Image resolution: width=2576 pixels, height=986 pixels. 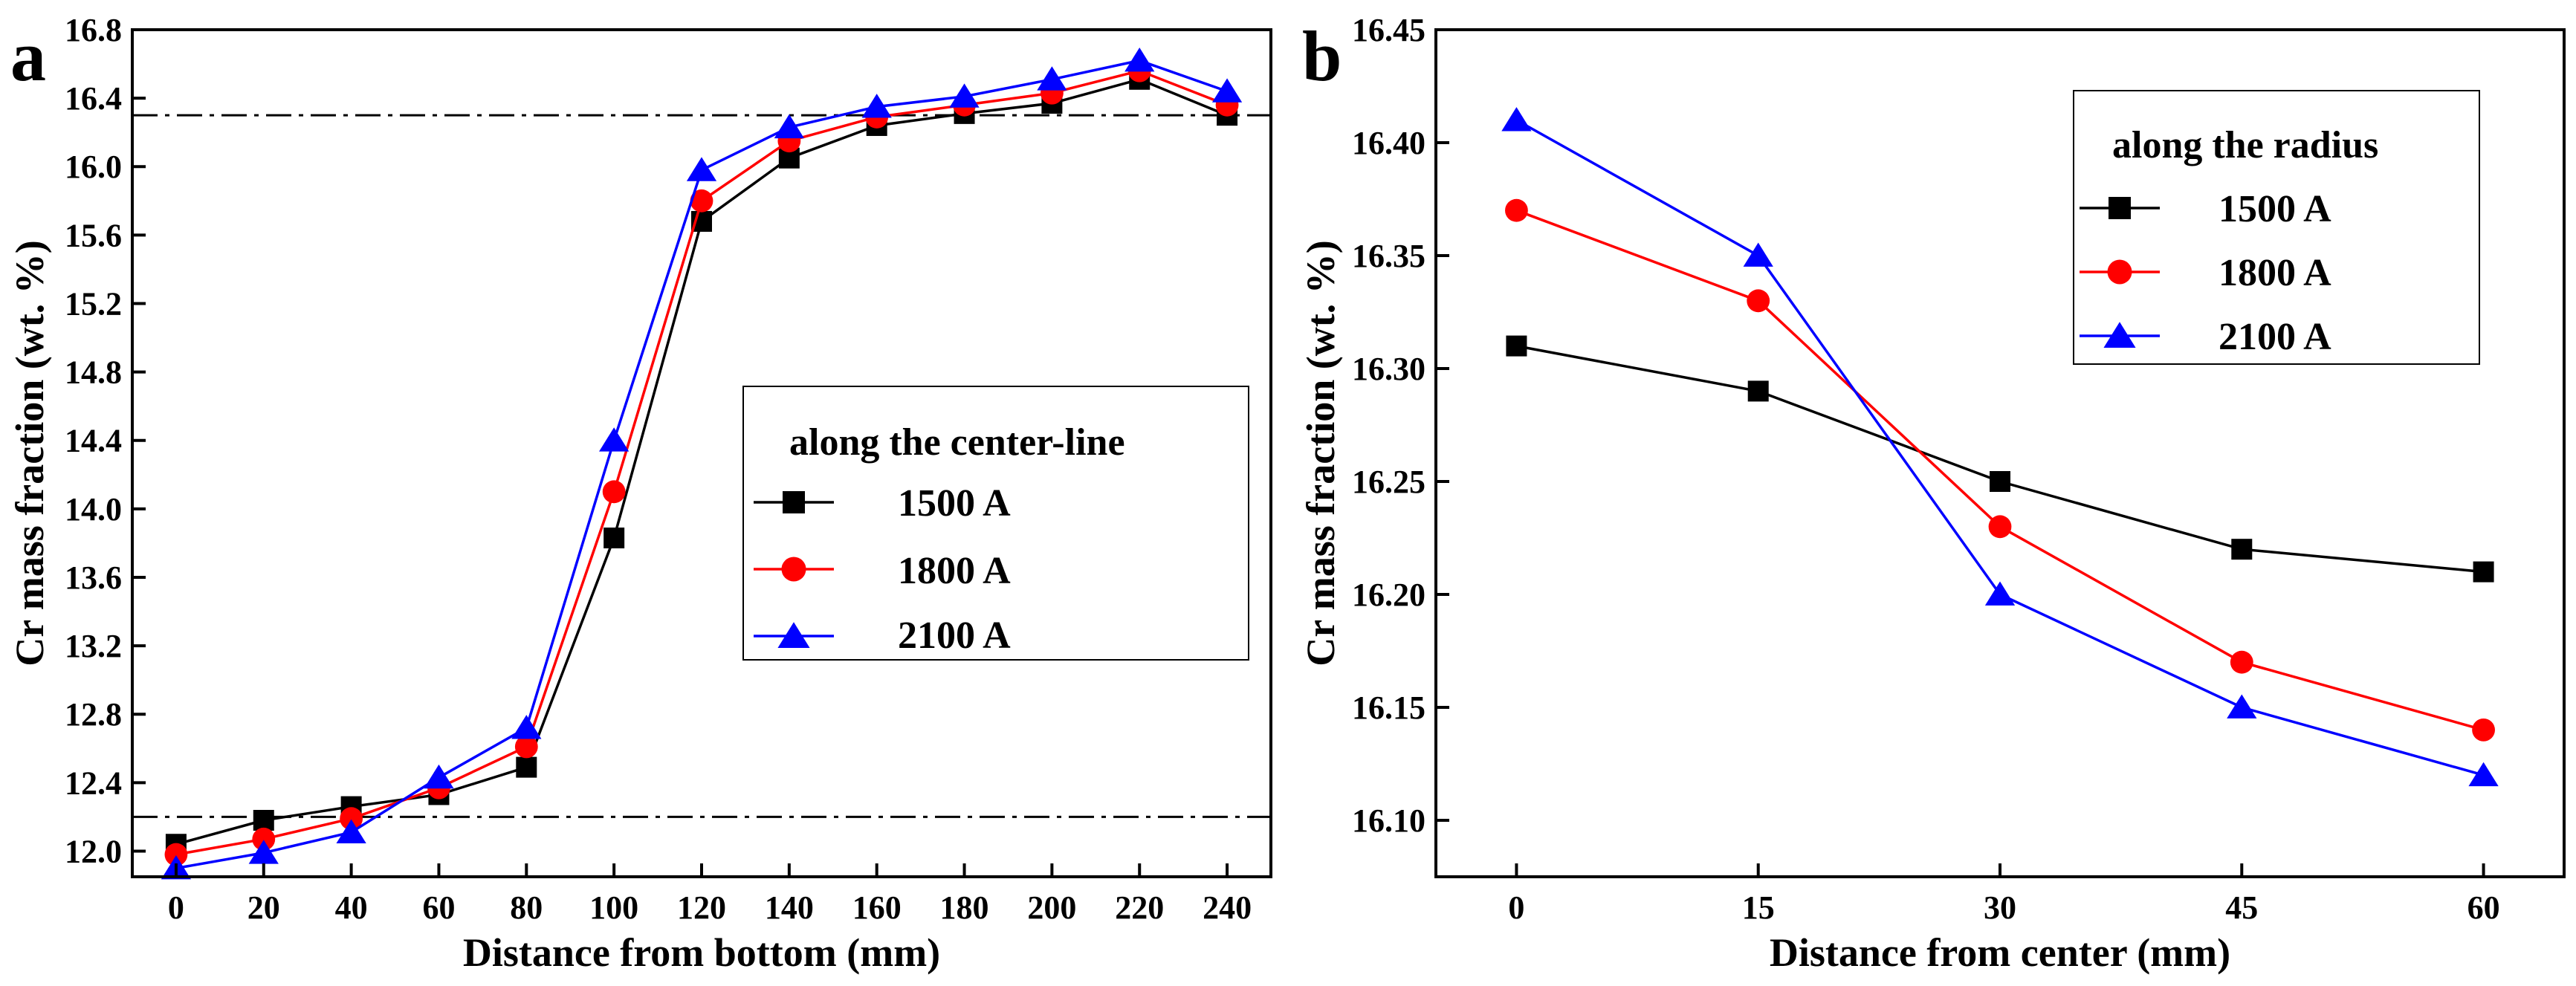 What do you see at coordinates (526, 907) in the screenshot?
I see `chart-a-x-tick-label: 80` at bounding box center [526, 907].